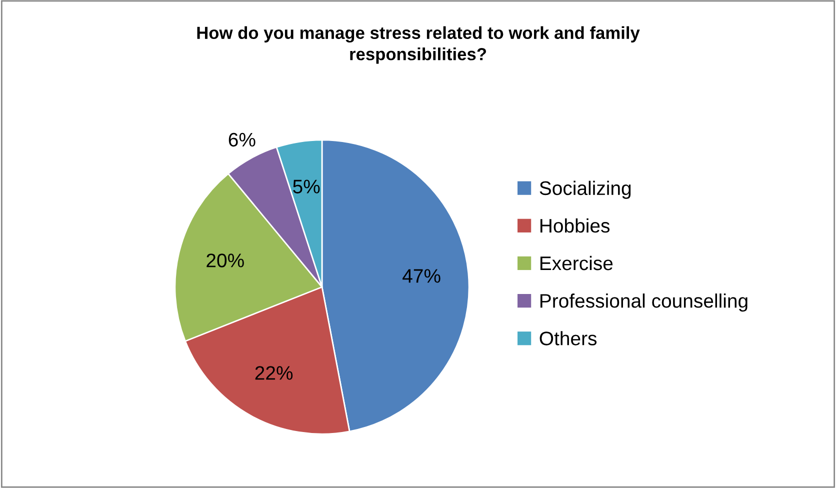 The width and height of the screenshot is (836, 488). What do you see at coordinates (225, 261) in the screenshot?
I see `data-label: 20%` at bounding box center [225, 261].